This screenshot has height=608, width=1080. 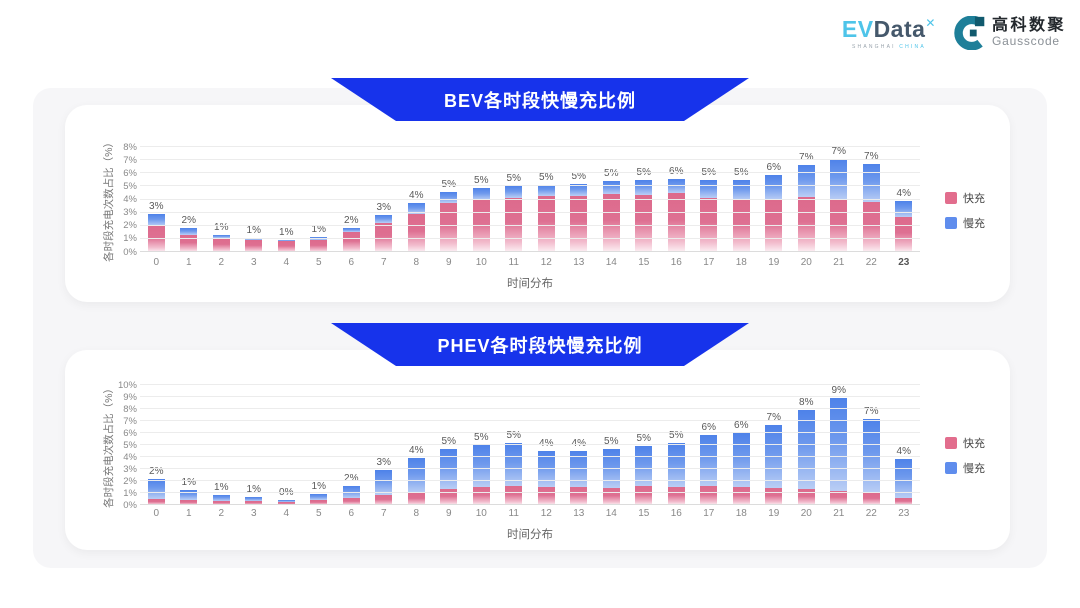 What do you see at coordinates (253, 513) in the screenshot?
I see `x-tick: 3` at bounding box center [253, 513].